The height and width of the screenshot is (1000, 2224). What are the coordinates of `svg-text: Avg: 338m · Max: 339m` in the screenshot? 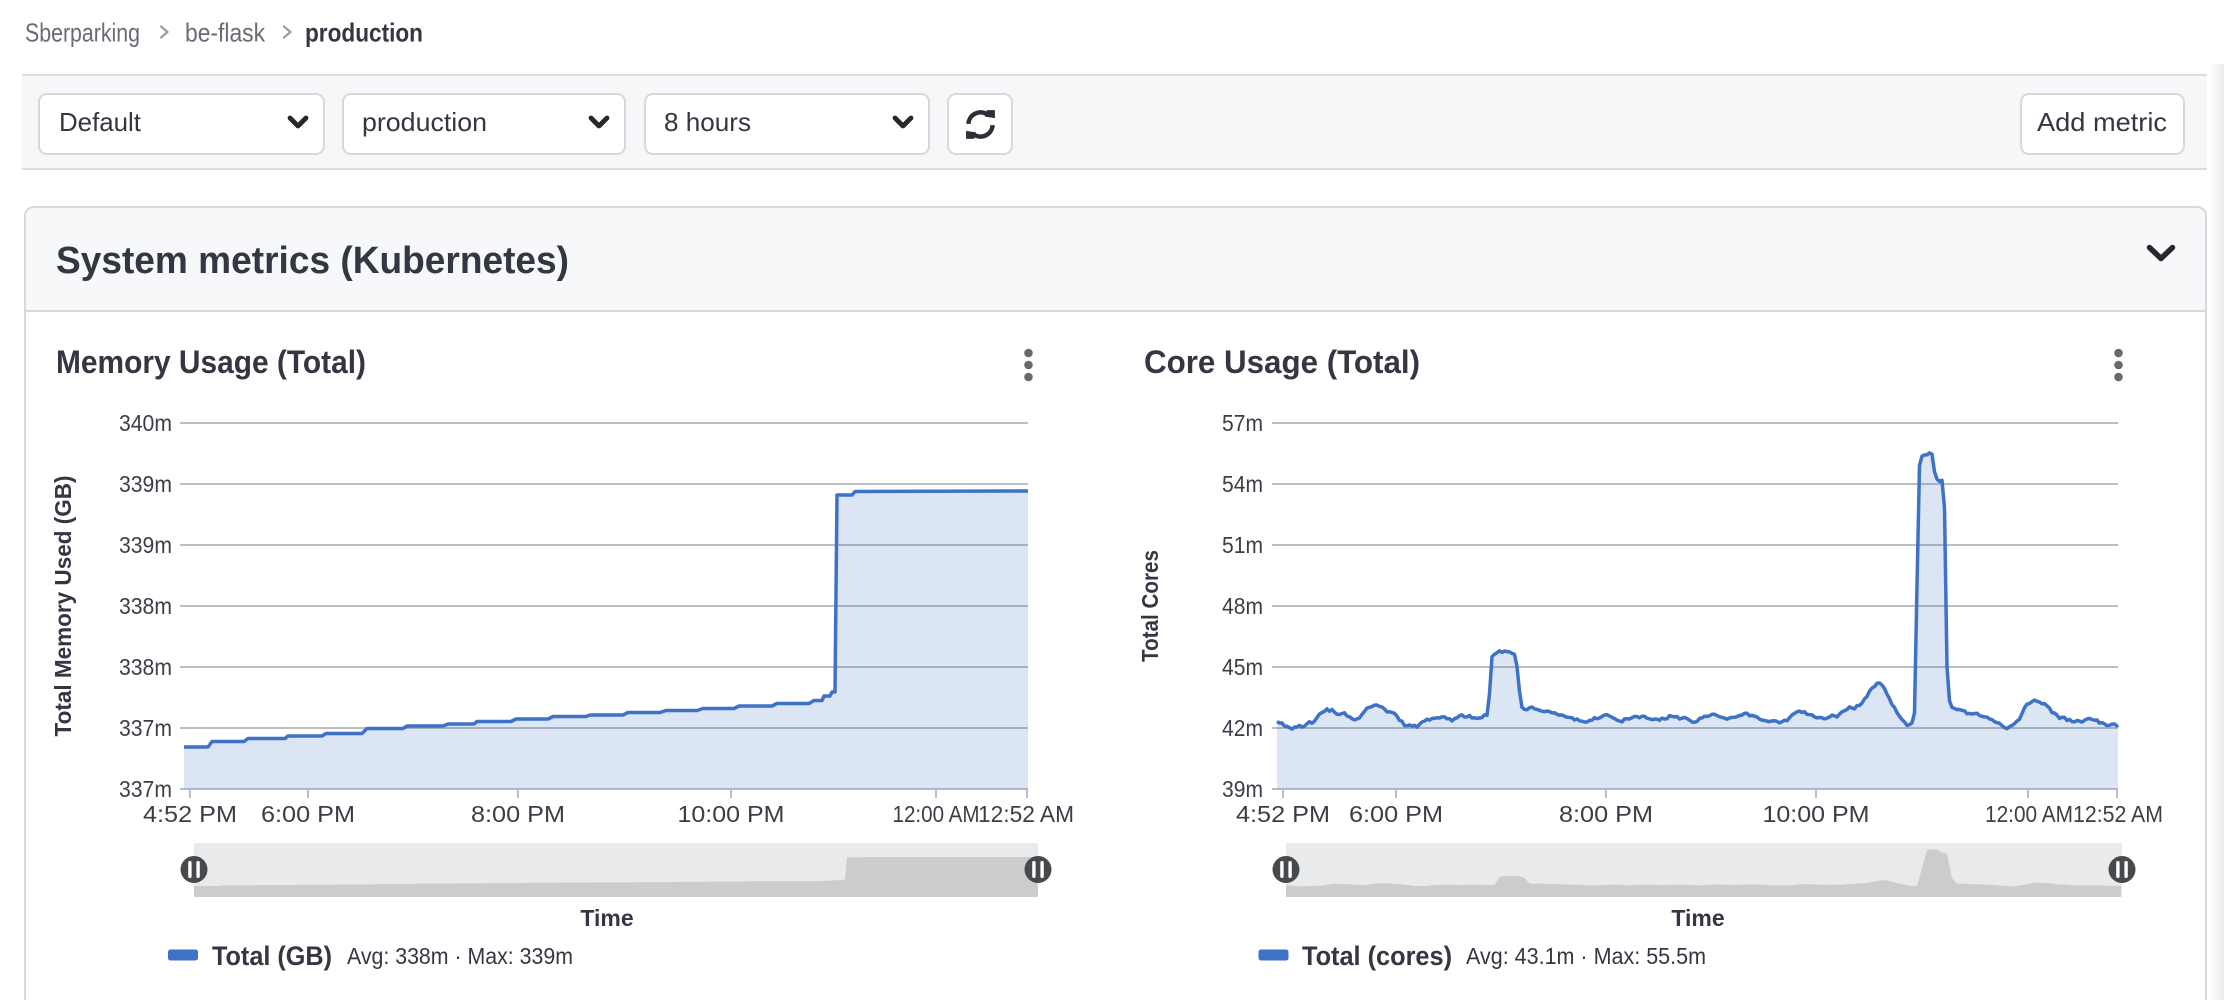 It's located at (460, 956).